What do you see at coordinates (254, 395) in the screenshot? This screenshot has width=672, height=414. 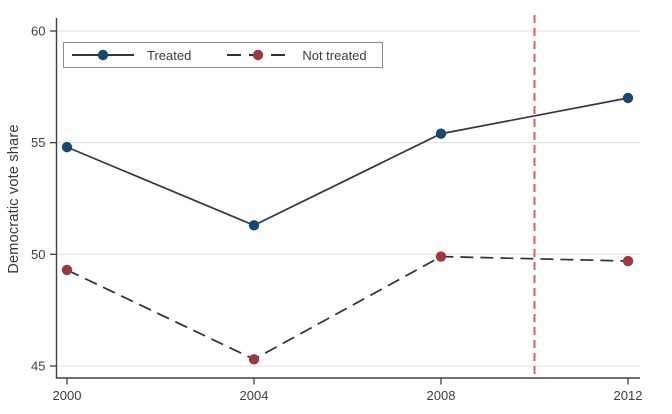 I see `x-tick-label: 2004` at bounding box center [254, 395].